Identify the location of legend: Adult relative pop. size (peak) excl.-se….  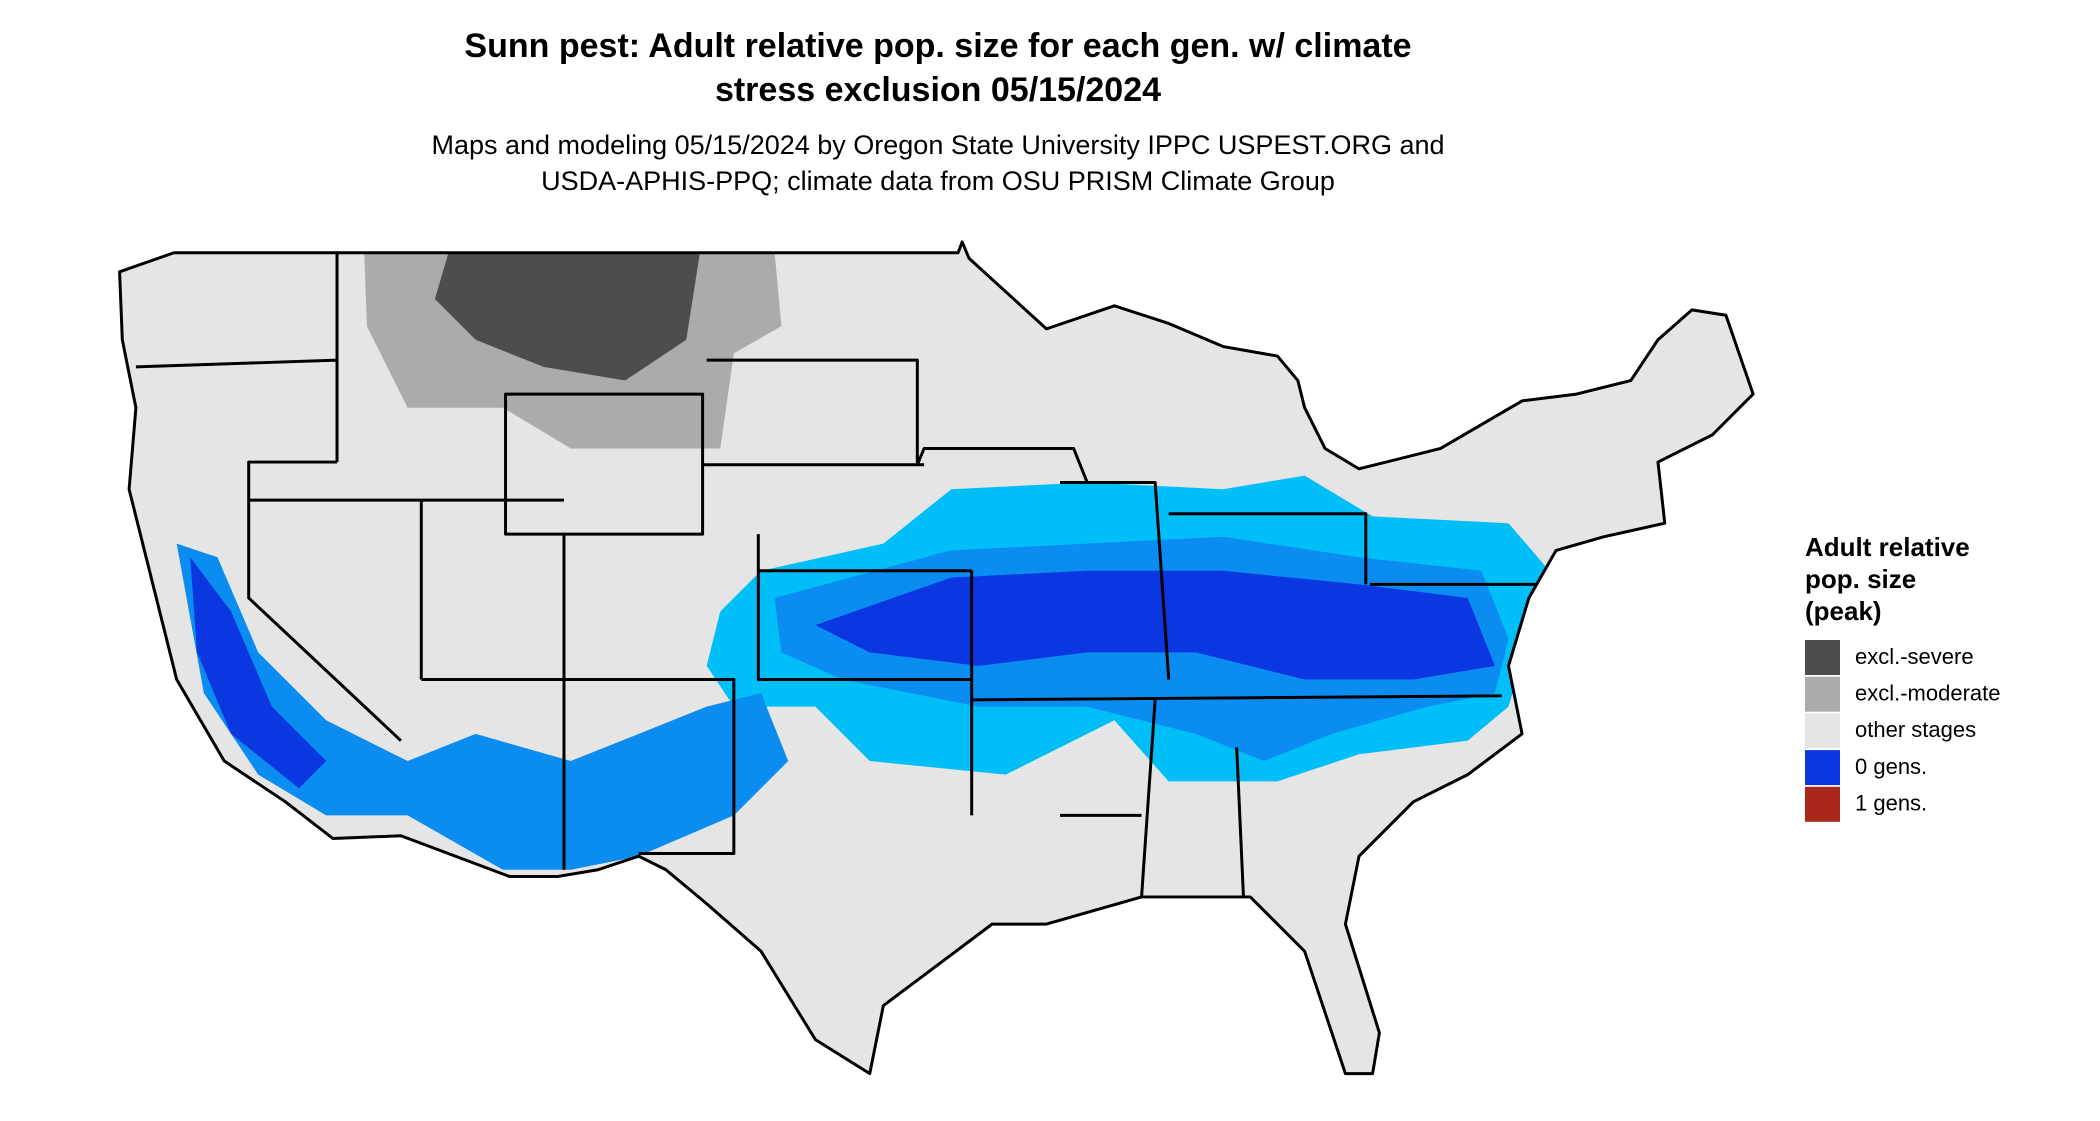
(1903, 677).